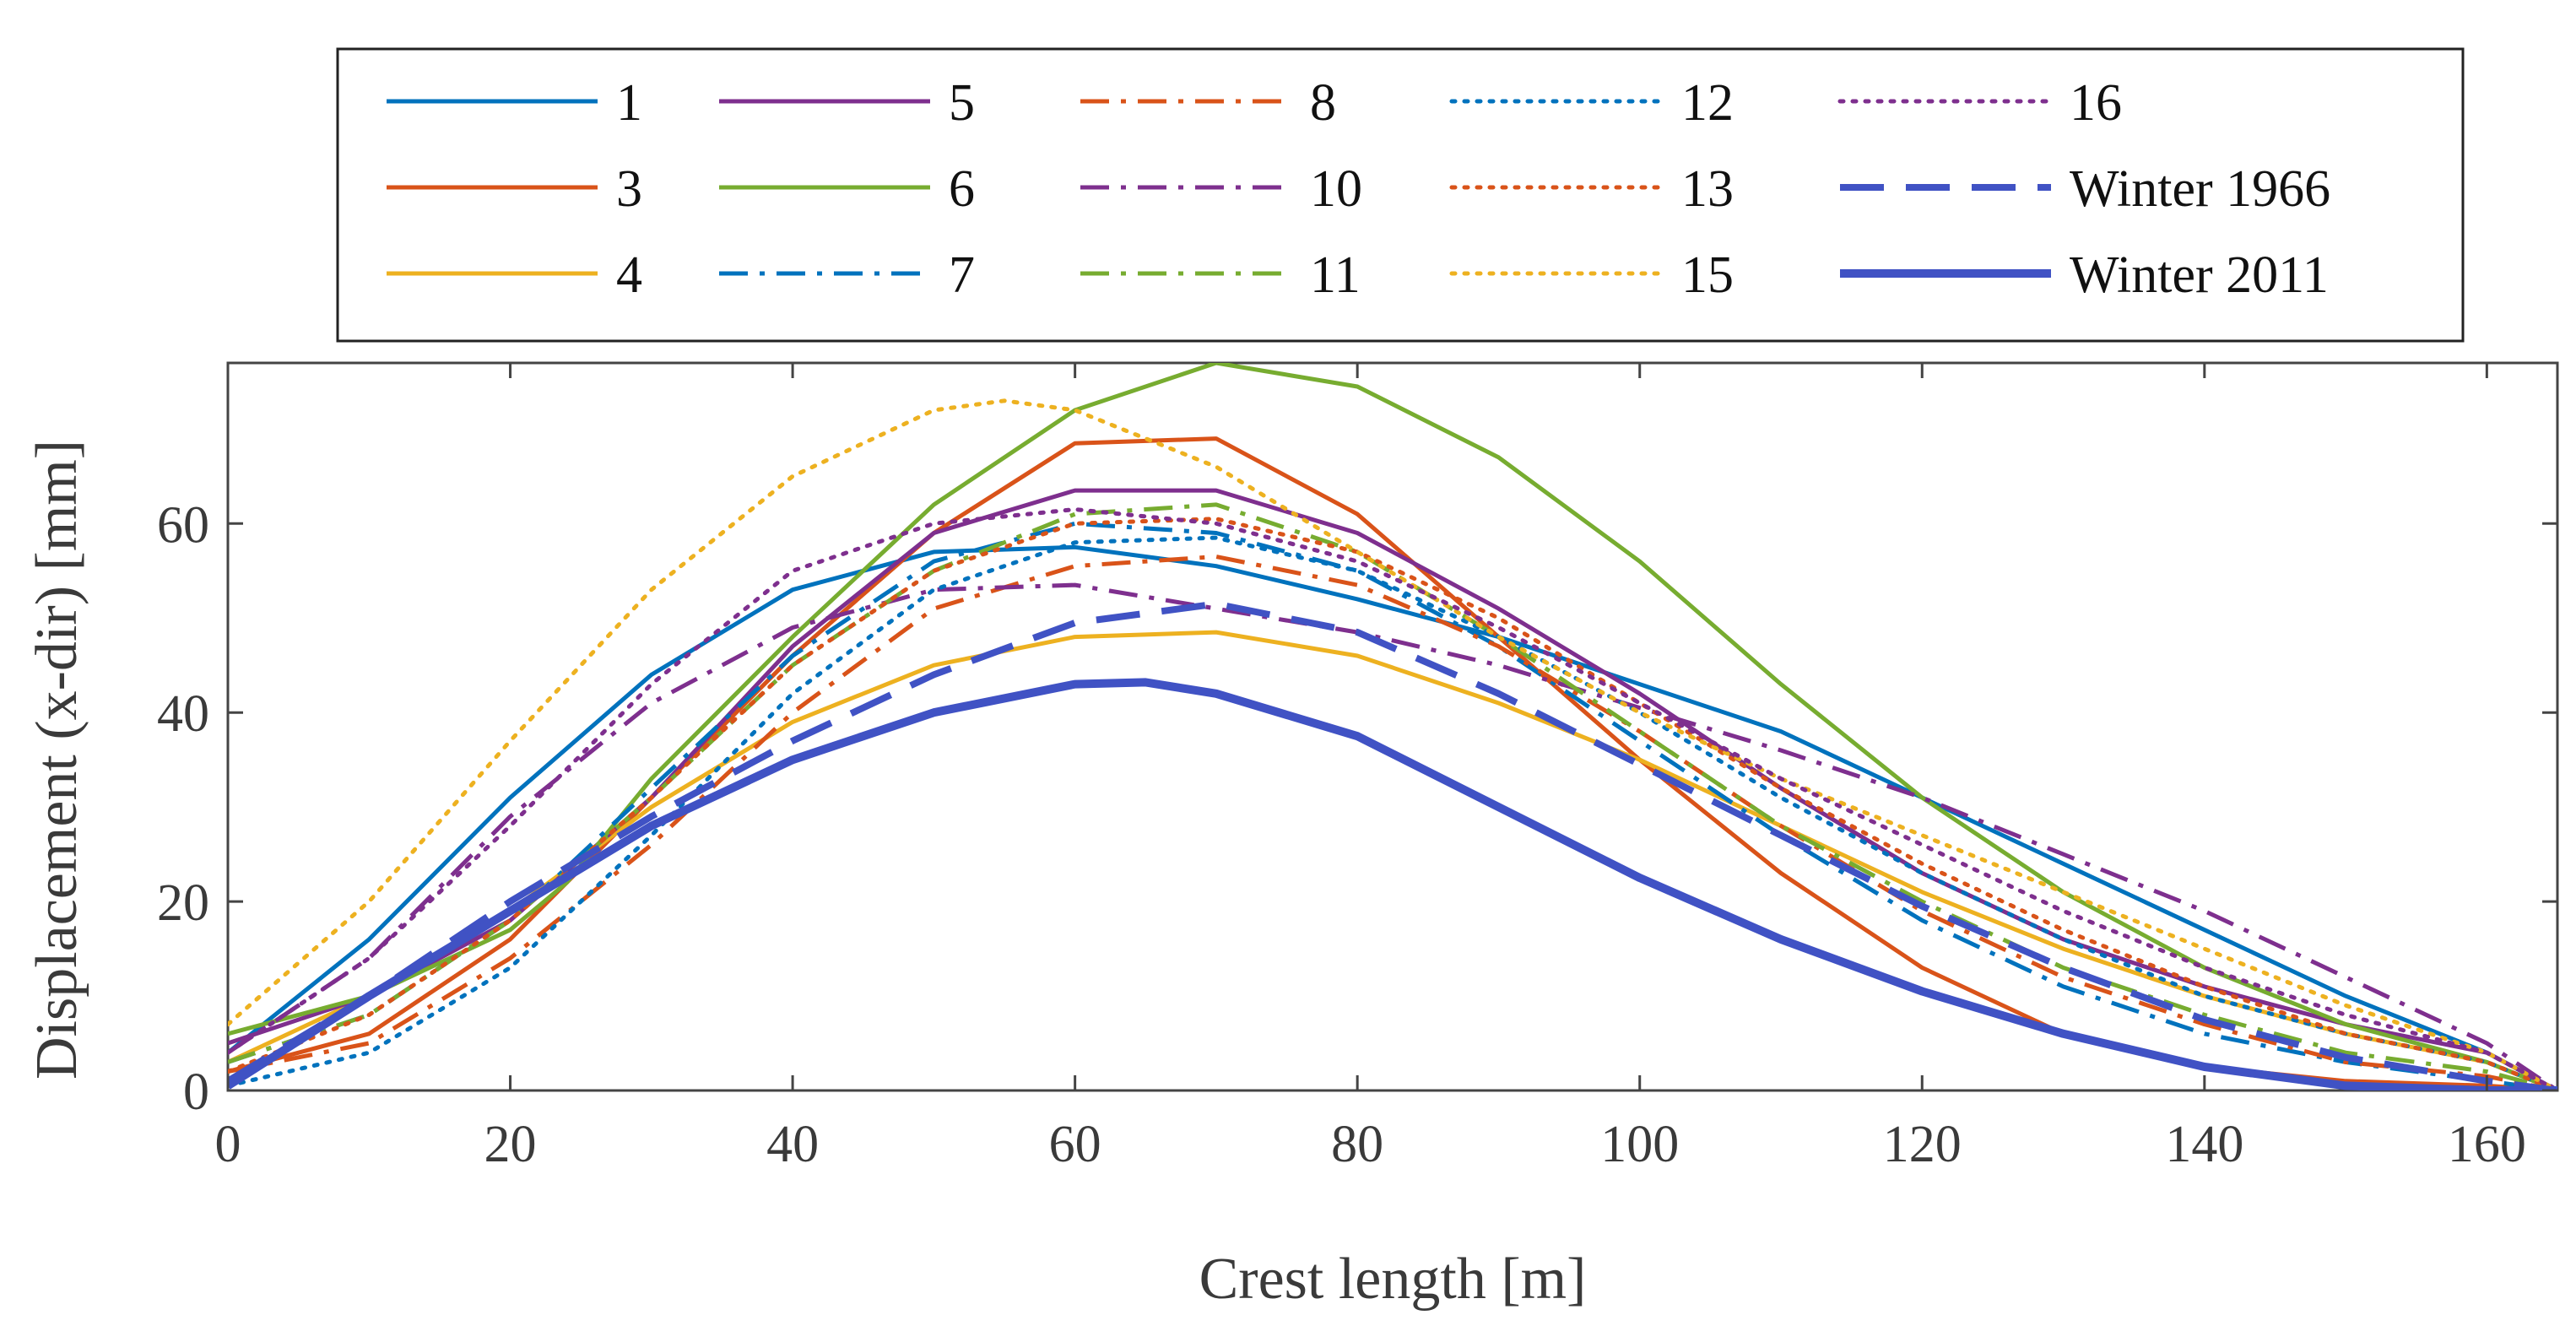 Image resolution: width=2576 pixels, height=1342 pixels. What do you see at coordinates (1335, 275) in the screenshot?
I see `legend-label: 11` at bounding box center [1335, 275].